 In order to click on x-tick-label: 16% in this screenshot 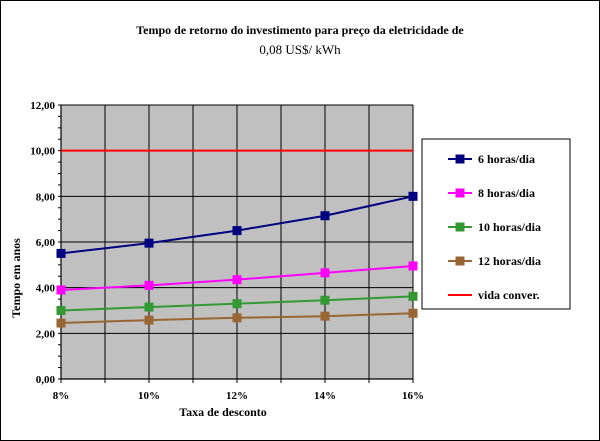, I will do `click(413, 396)`.